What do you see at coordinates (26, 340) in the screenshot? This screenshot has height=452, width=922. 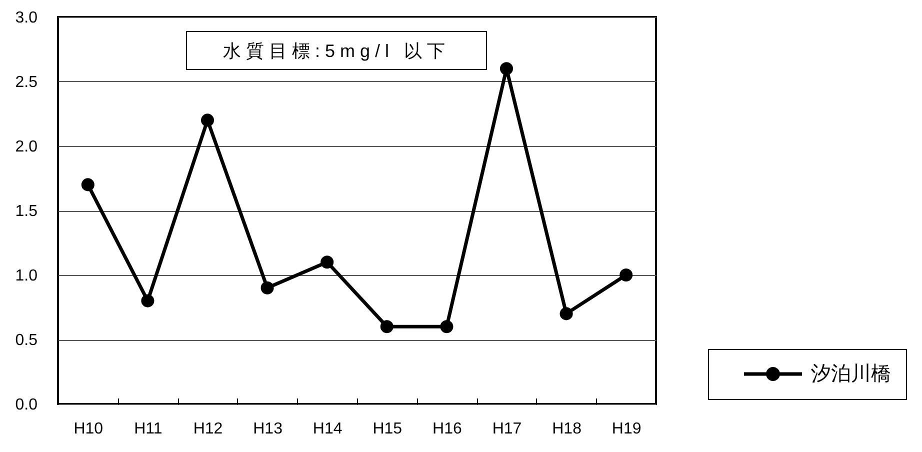 I see `y-tick-label: 0.5` at bounding box center [26, 340].